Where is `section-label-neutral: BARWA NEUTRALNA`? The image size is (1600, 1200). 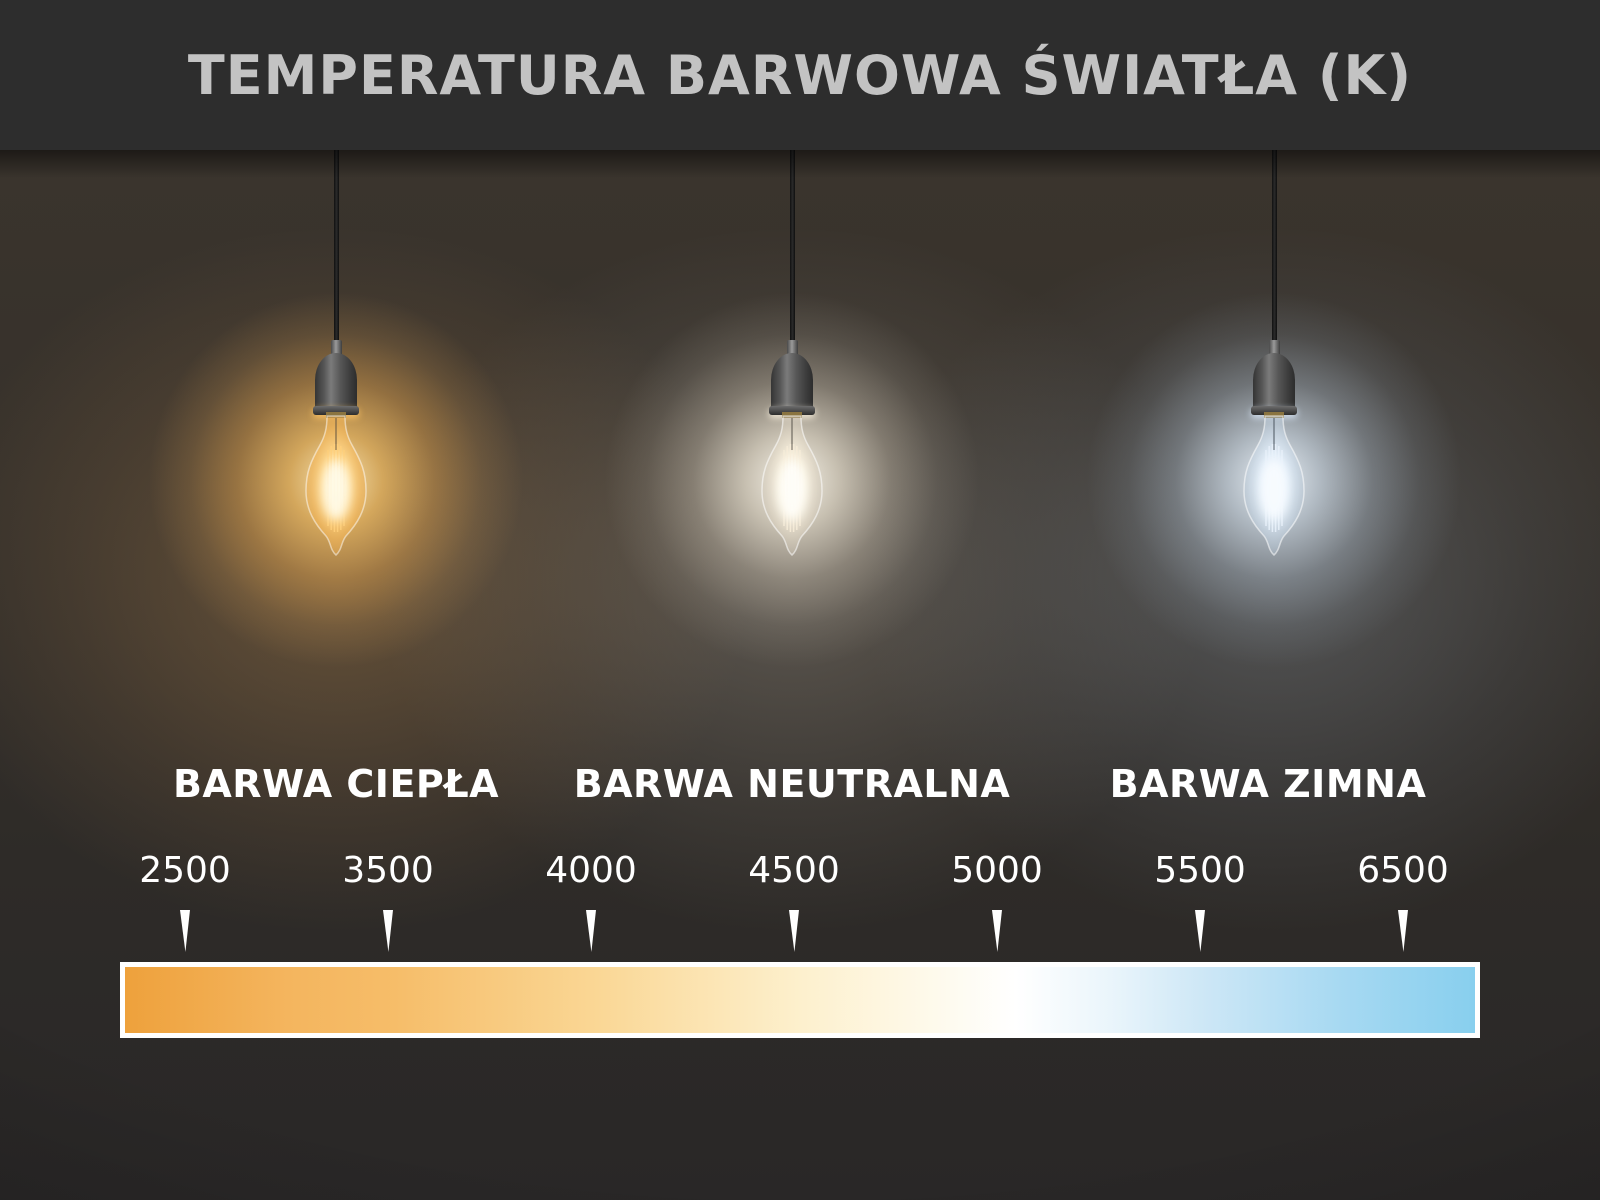 section-label-neutral: BARWA NEUTRALNA is located at coordinates (792, 784).